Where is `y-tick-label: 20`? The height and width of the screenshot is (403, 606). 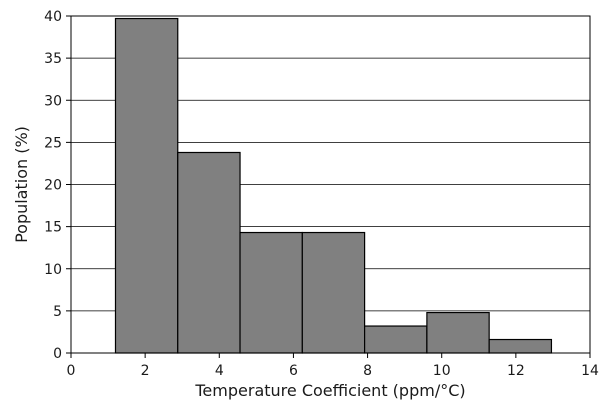 y-tick-label: 20 is located at coordinates (53, 186).